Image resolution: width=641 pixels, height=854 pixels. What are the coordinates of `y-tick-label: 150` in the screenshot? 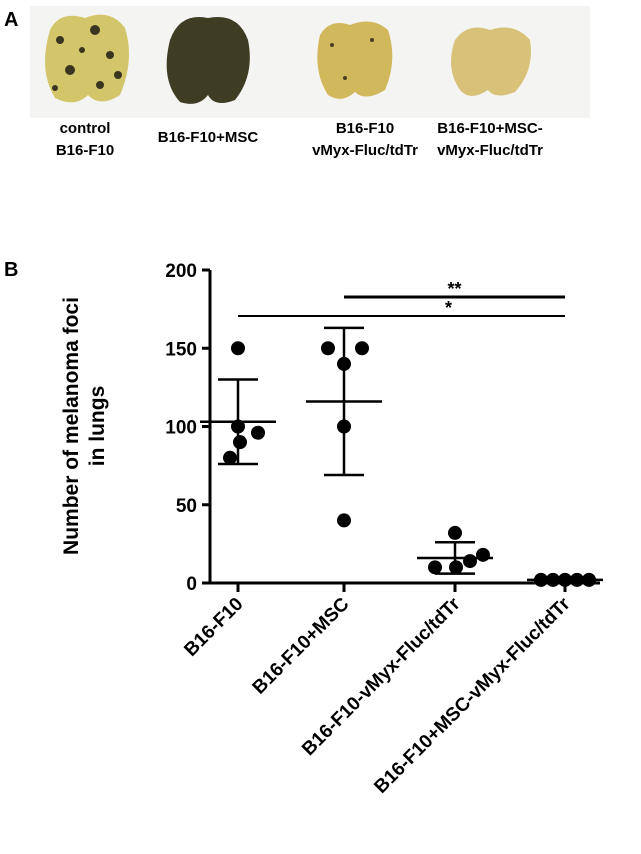 It's located at (181, 349).